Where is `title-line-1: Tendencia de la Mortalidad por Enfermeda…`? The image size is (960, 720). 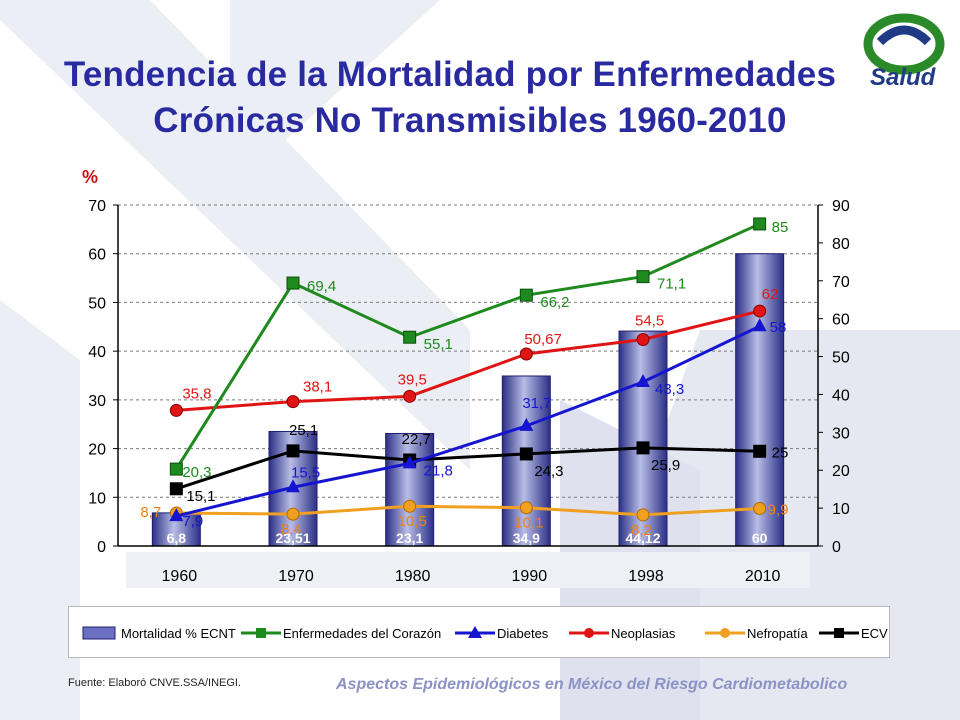 title-line-1: Tendencia de la Mortalidad por Enfermeda… is located at coordinates (450, 74).